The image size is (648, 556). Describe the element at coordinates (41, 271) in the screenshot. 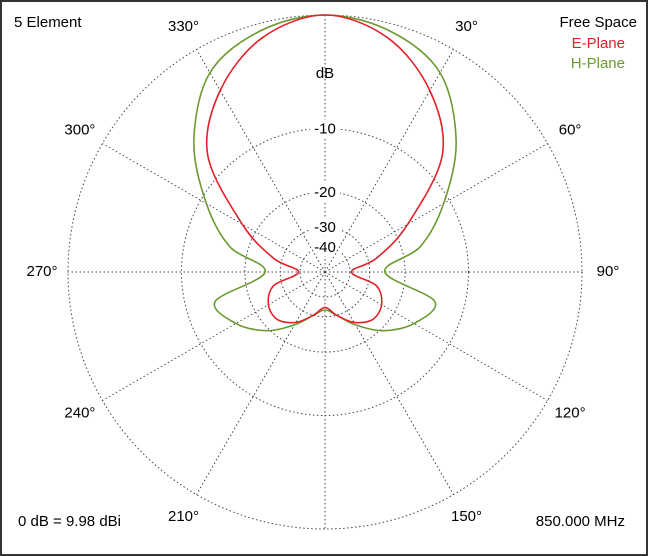

I see `x-tick-label: 270°` at that location.